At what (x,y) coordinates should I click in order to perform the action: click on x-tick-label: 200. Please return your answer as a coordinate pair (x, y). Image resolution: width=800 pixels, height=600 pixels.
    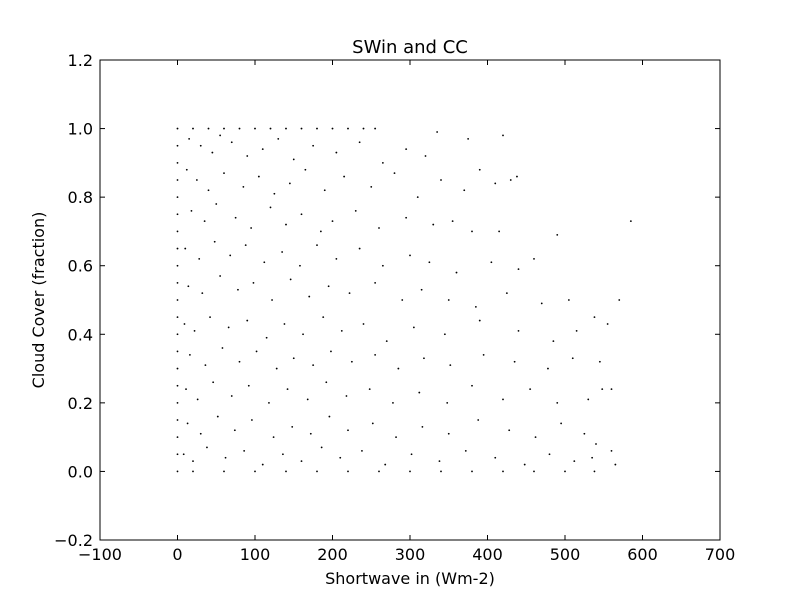
    Looking at the image, I should click on (332, 554).